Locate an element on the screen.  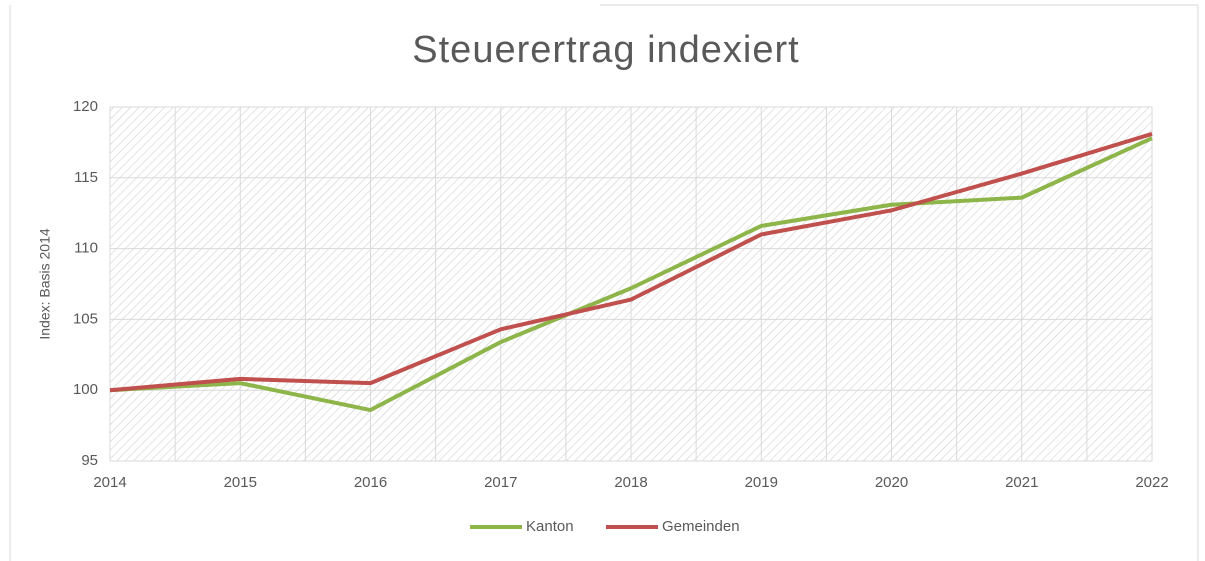
y-tick-label: 95 is located at coordinates (89, 460).